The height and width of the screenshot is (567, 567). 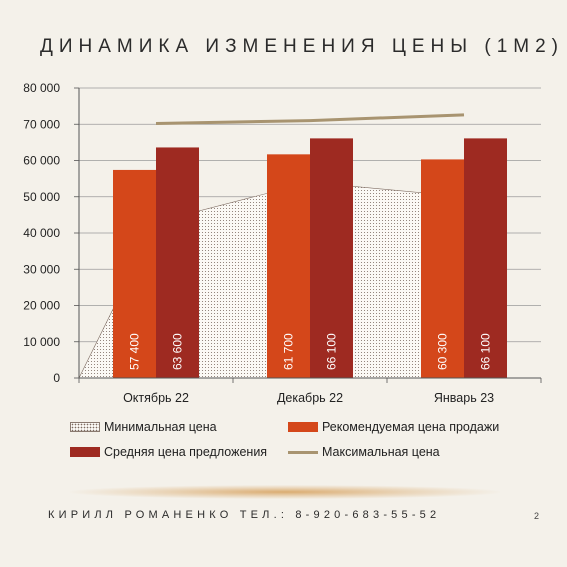 I want to click on bar-data-label: 63 600, so click(x=178, y=351).